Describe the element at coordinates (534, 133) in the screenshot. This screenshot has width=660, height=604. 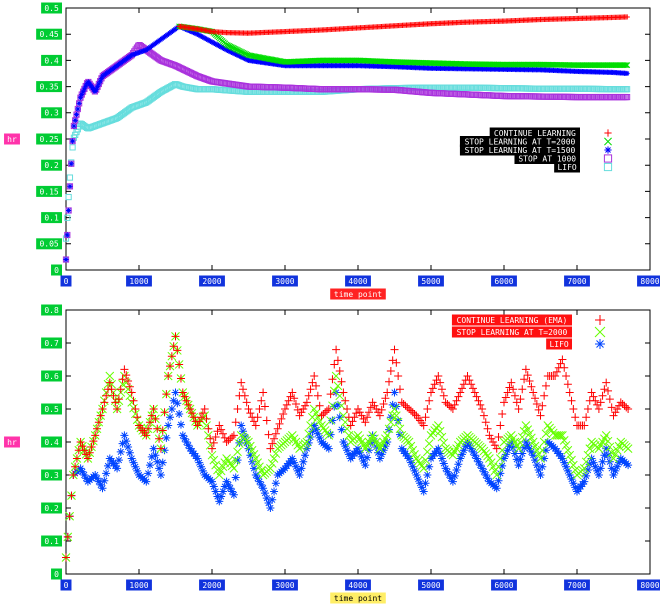
I see `legend-label-0-bg` at that location.